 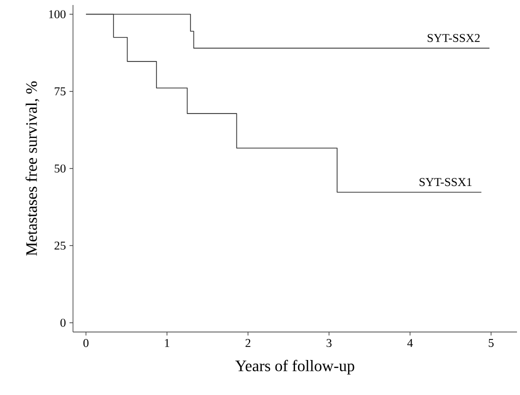 I want to click on y-tick-label: 75, so click(x=60, y=91).